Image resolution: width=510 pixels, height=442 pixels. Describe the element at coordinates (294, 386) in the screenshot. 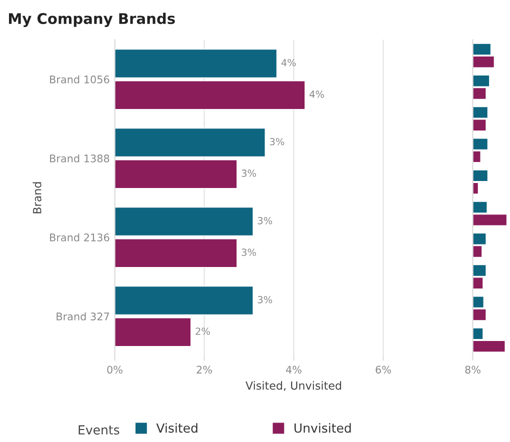

I see `x-axis-title: Visited, Unvisited` at that location.